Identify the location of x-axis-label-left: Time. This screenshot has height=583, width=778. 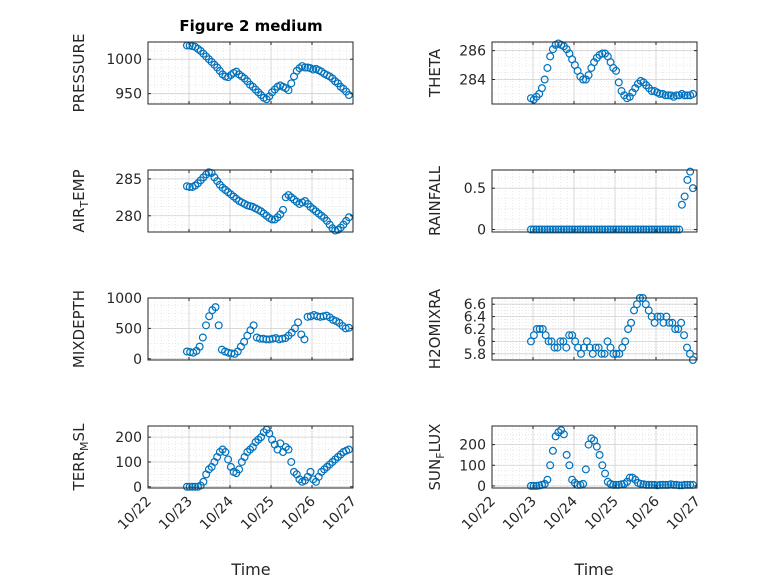
(250, 569).